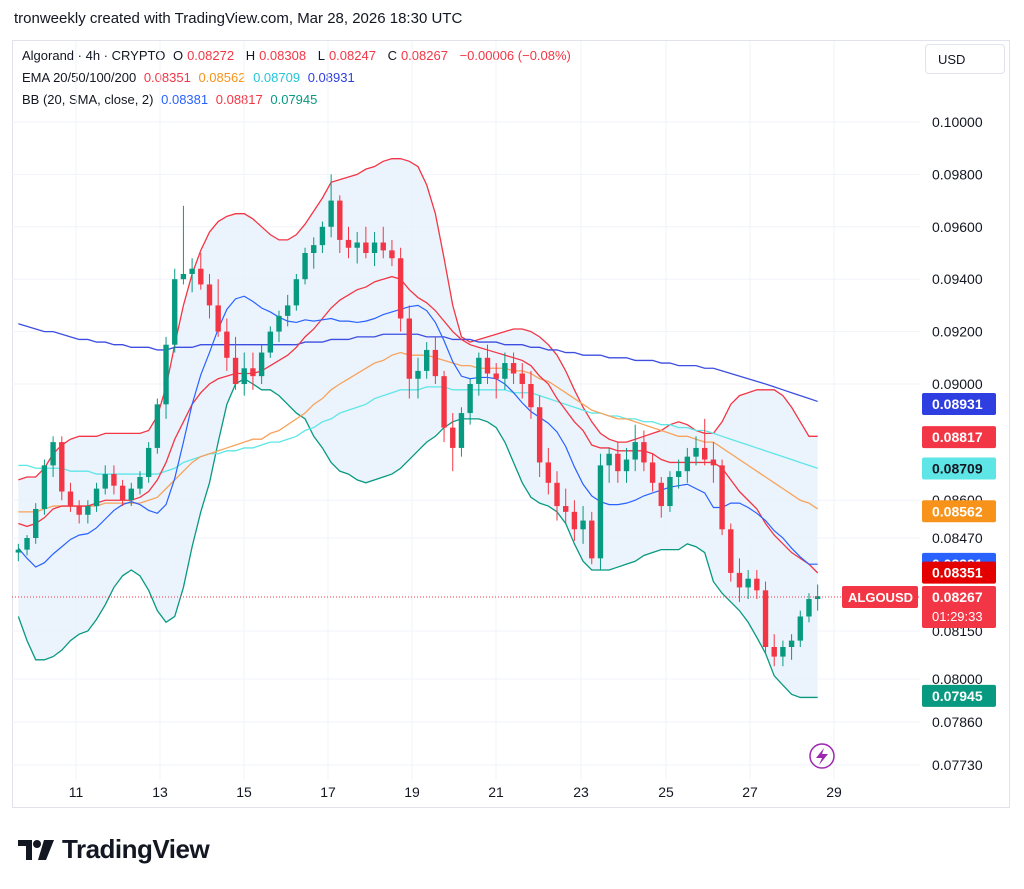  I want to click on ohlc-high: H 0.08308, so click(276, 55).